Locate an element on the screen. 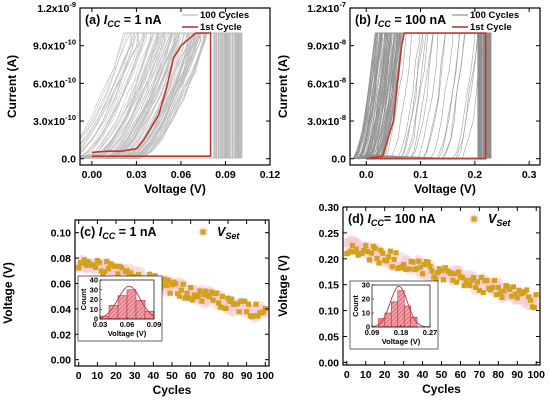  legend-marker is located at coordinates (474, 219).